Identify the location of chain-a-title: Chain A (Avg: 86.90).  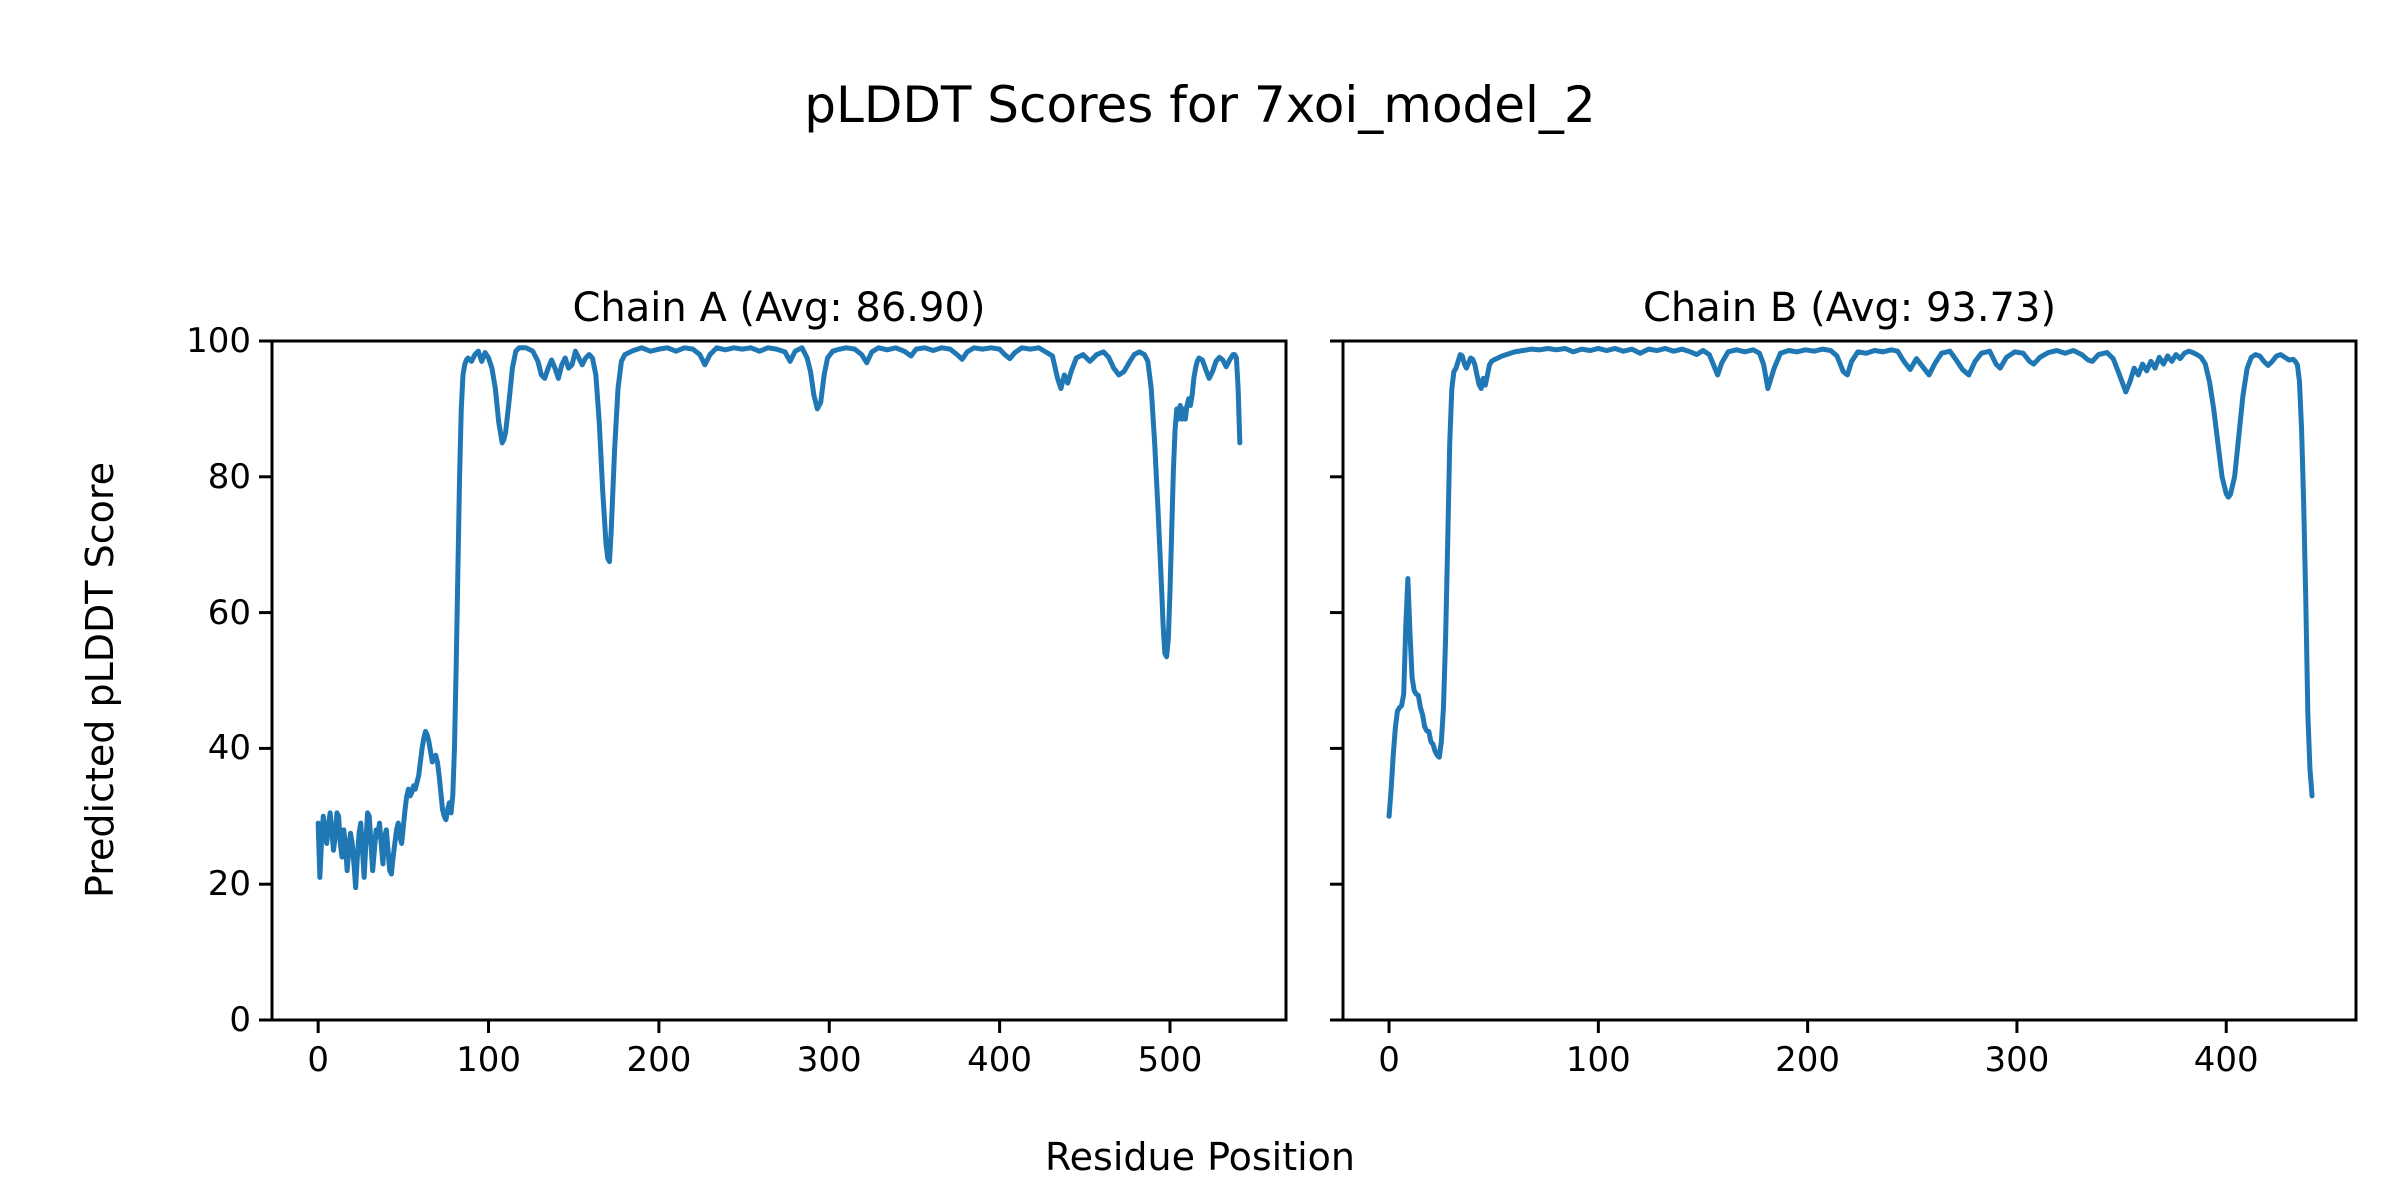
(779, 308).